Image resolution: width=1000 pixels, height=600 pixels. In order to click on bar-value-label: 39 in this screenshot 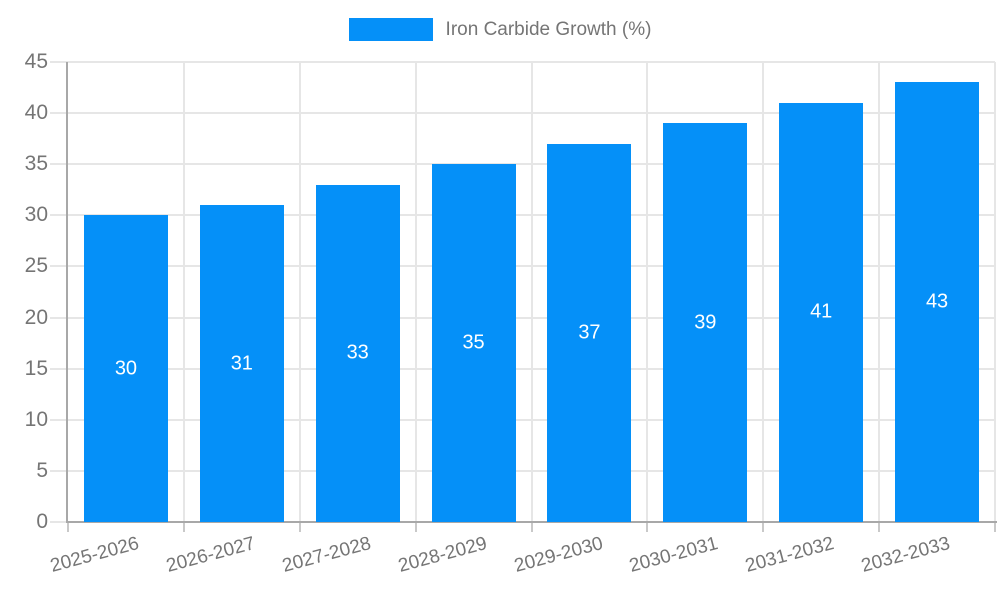, I will do `click(705, 322)`.